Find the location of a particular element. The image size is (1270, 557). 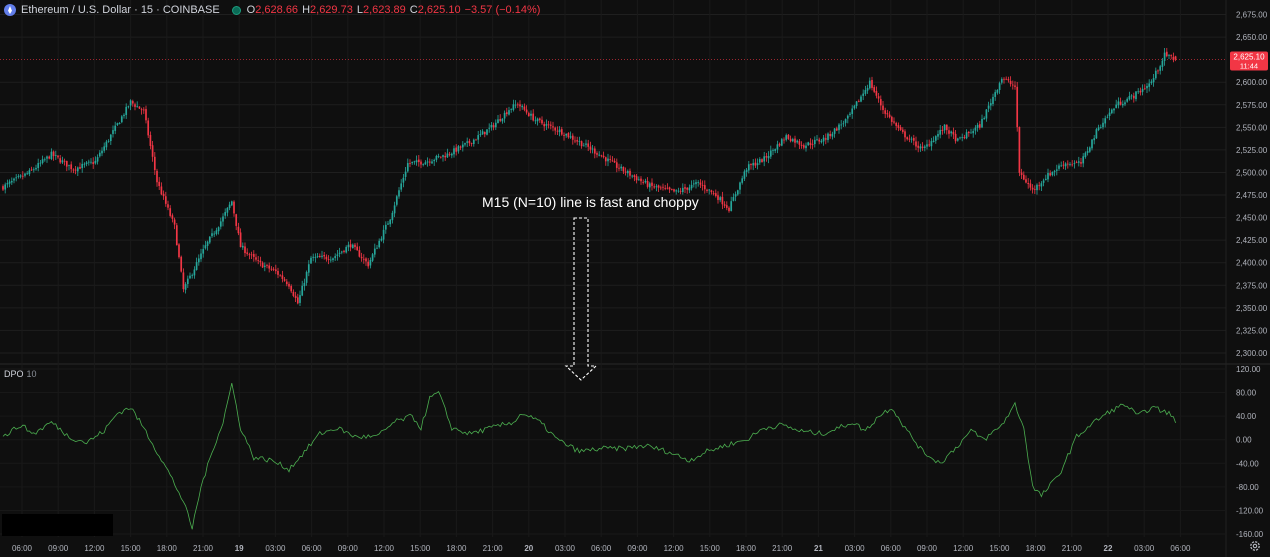

time-tick-label: 19 is located at coordinates (239, 548).